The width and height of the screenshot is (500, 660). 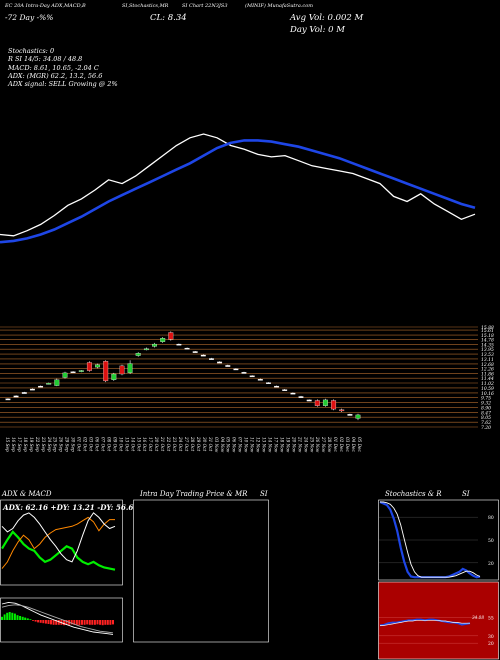 What do you see at coordinates (138, 444) in the screenshot?
I see `x-date-label: 15 Oct` at bounding box center [138, 444].